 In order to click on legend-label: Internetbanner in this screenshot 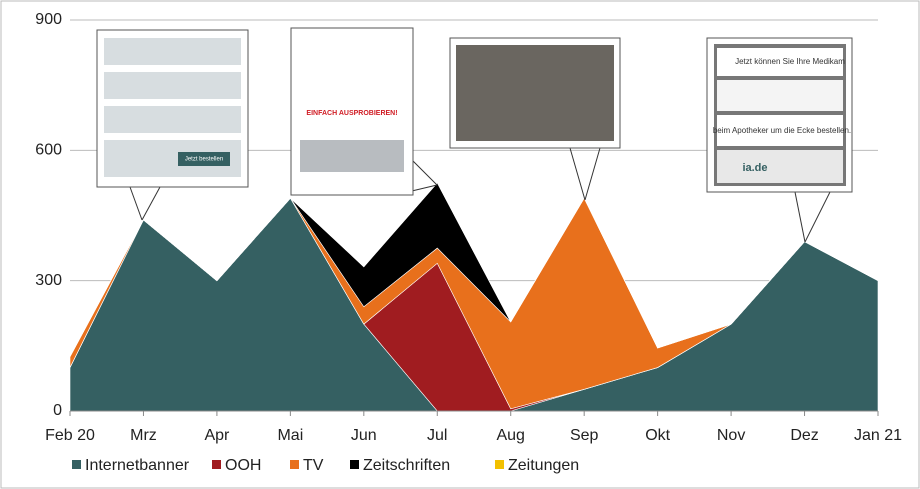, I will do `click(137, 465)`.